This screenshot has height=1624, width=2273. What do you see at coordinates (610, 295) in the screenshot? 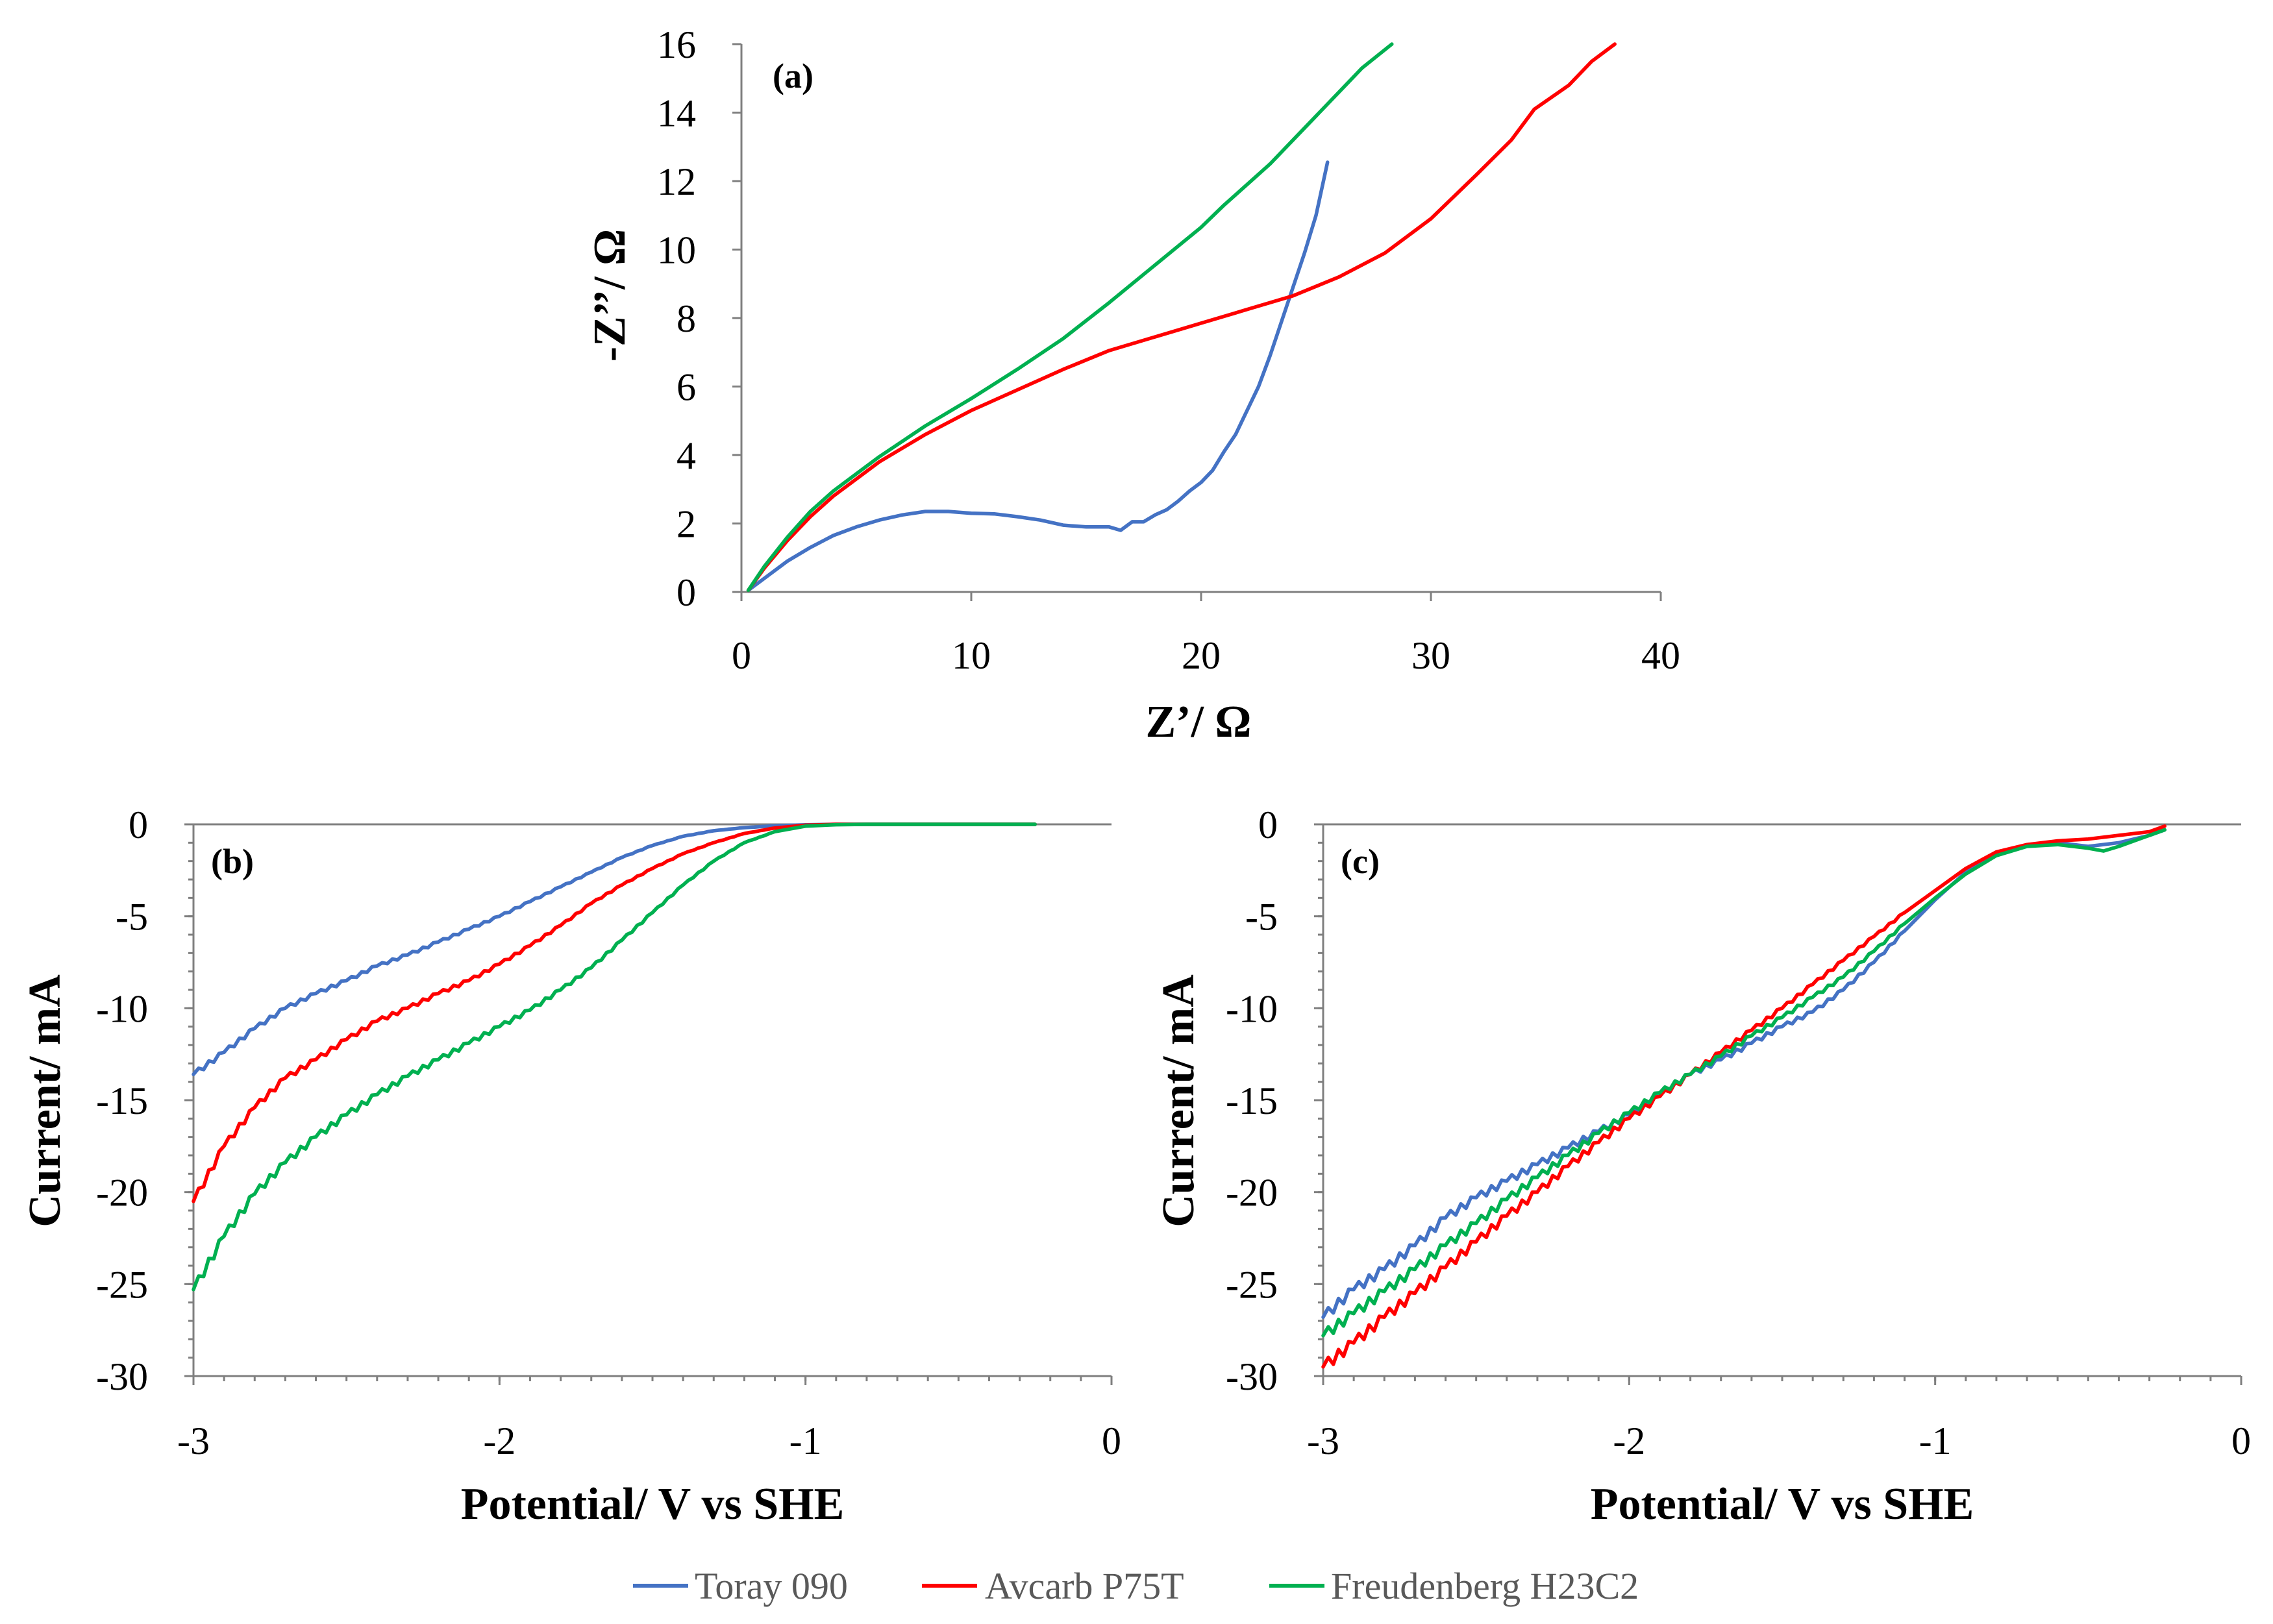
I see `panel-a-y-axis-label: -Z’’/ Ω` at bounding box center [610, 295].